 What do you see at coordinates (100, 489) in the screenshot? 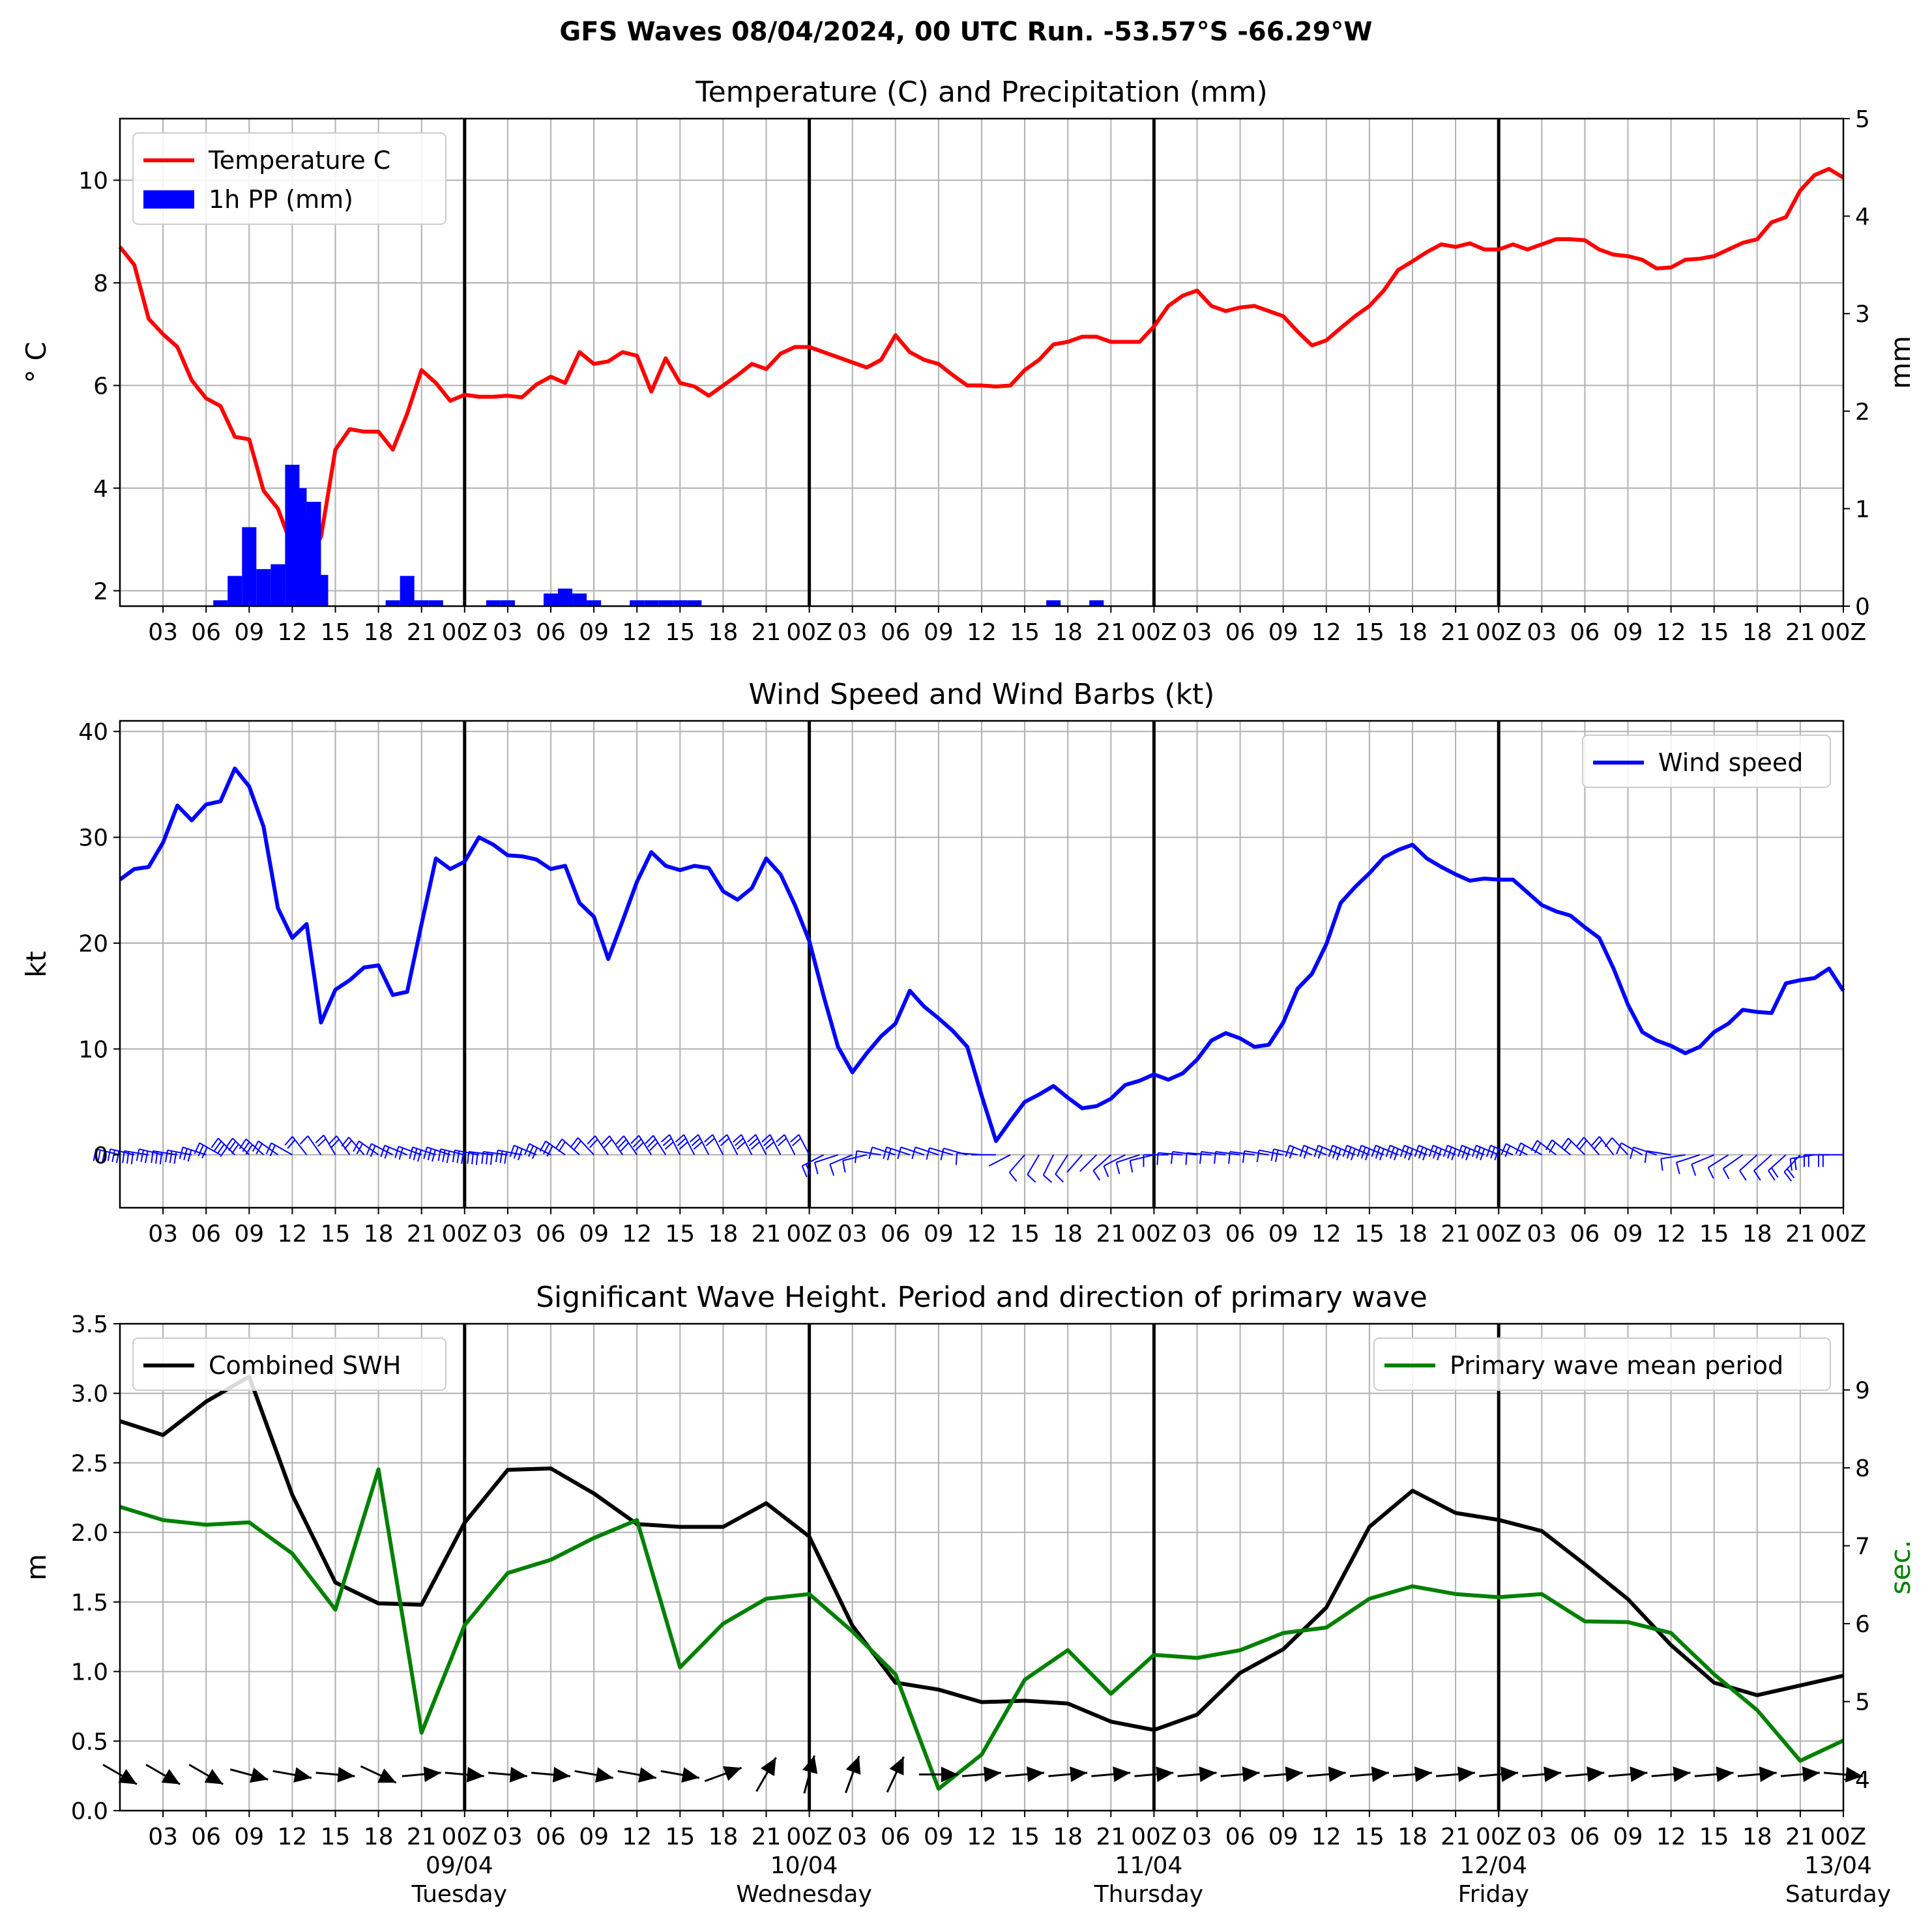
I see `y-tick-label: 4` at bounding box center [100, 489].